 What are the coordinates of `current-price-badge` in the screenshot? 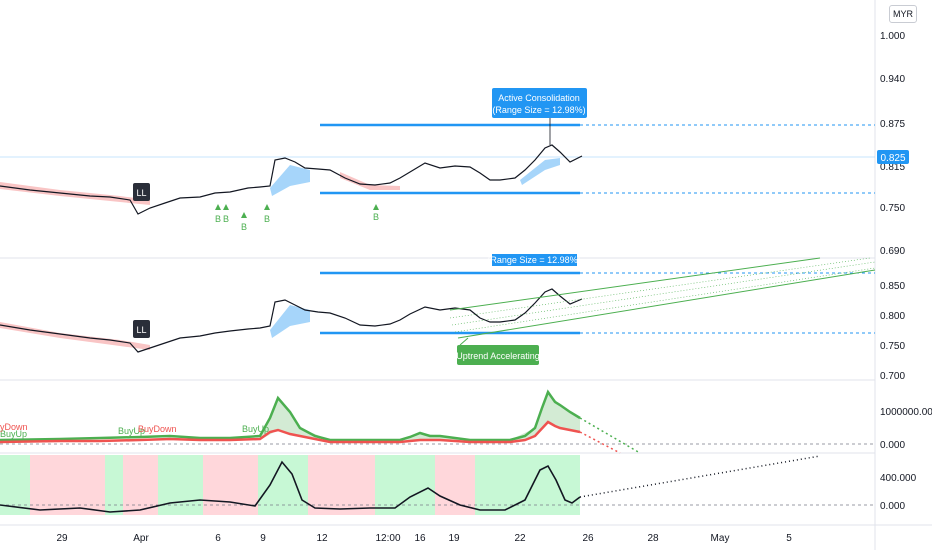 It's located at (893, 157).